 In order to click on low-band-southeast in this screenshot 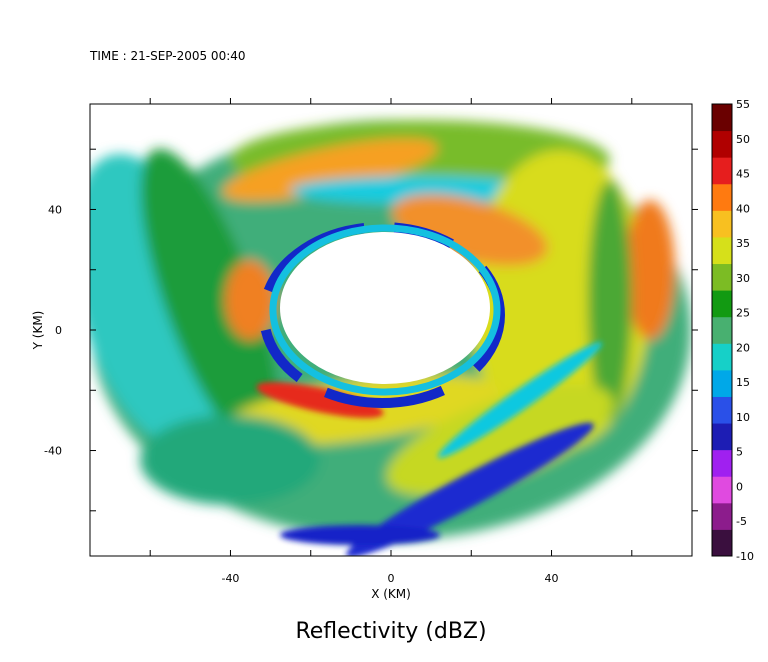, I will do `click(470, 489)`.